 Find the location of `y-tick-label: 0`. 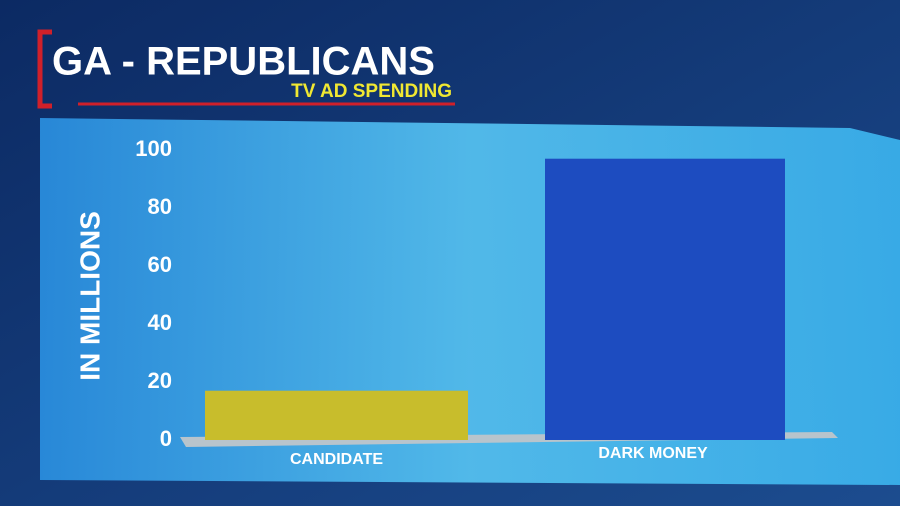

y-tick-label: 0 is located at coordinates (166, 438).